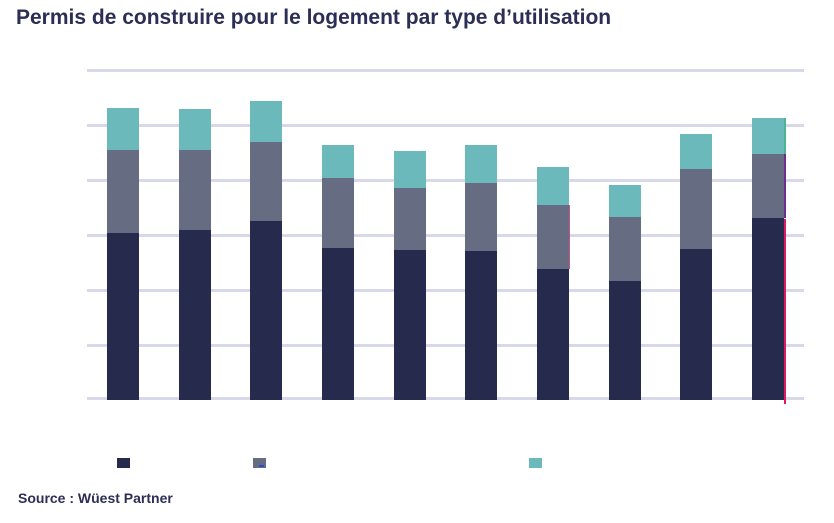 The width and height of the screenshot is (834, 523). What do you see at coordinates (569, 237) in the screenshot?
I see `edge-sliver-line` at bounding box center [569, 237].